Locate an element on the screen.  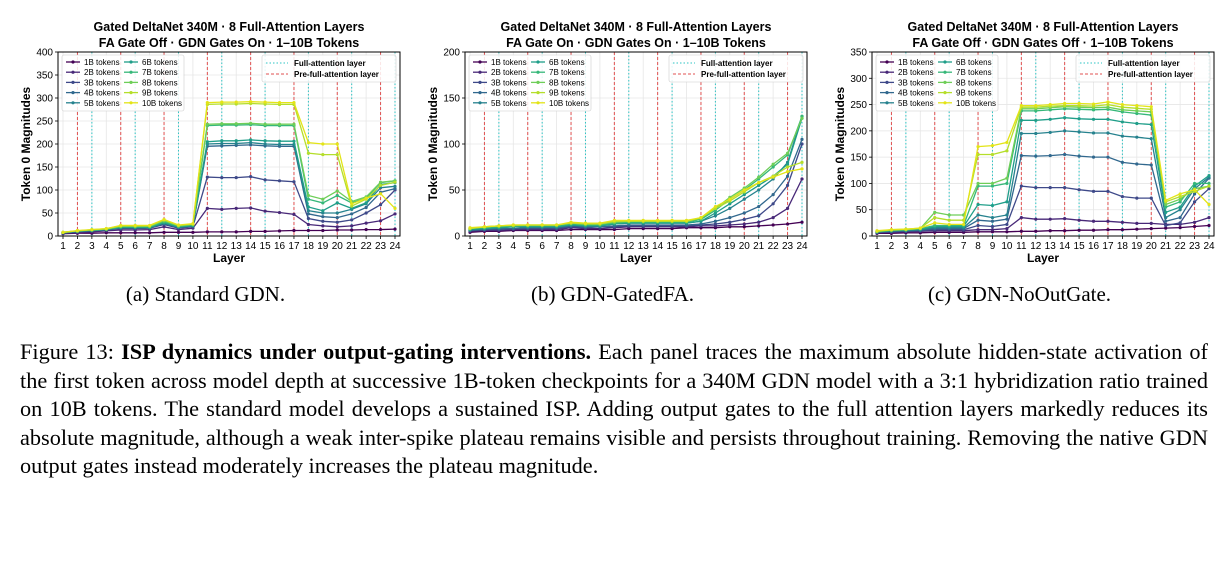
series-line-6b is located at coordinates (636, 174).